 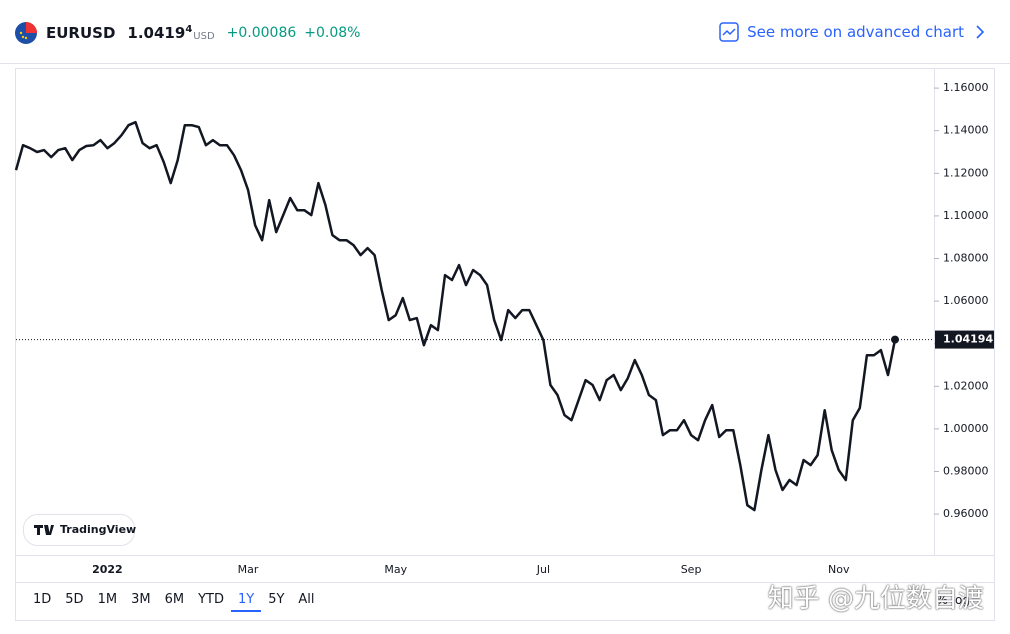 What do you see at coordinates (966, 87) in the screenshot?
I see `y-tick-label: 1.16000` at bounding box center [966, 87].